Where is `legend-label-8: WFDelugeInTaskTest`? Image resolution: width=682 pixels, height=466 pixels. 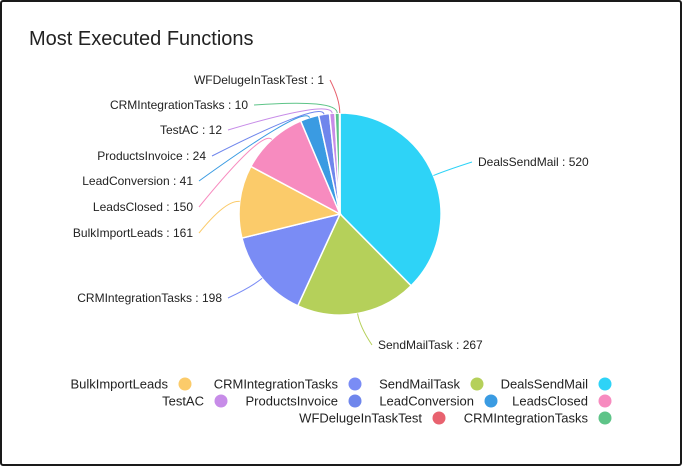
legend-label-8: WFDelugeInTaskTest is located at coordinates (360, 418).